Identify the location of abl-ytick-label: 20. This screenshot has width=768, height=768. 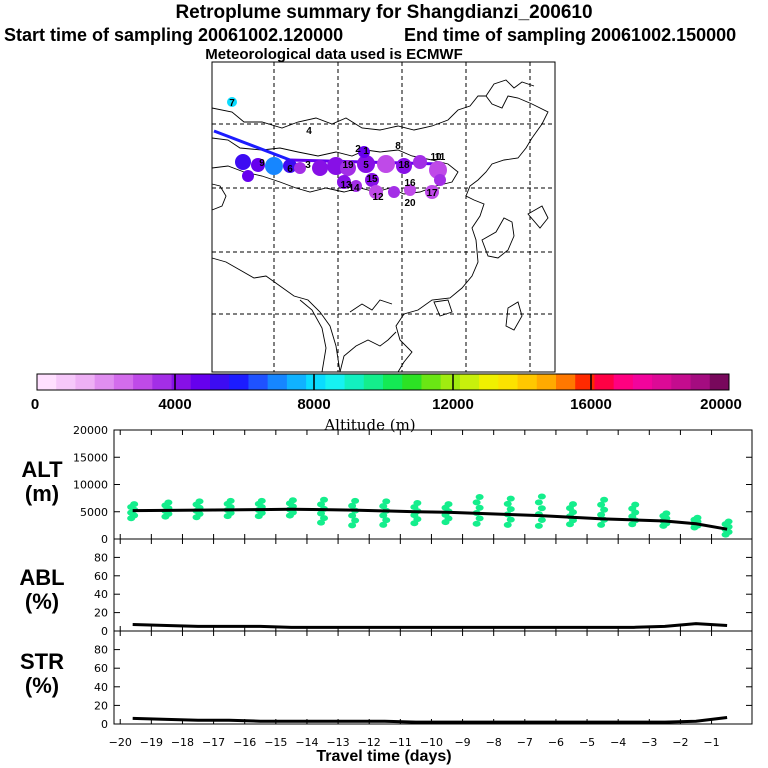
(101, 613).